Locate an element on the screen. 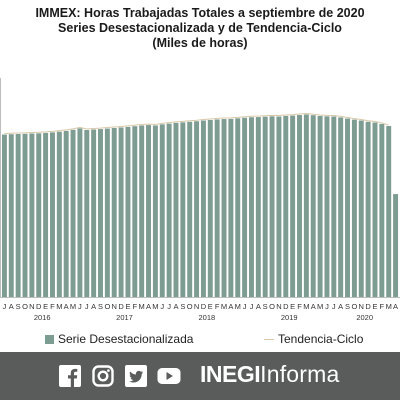 This screenshot has height=400, width=400. month-label-35: J is located at coordinates (245, 306).